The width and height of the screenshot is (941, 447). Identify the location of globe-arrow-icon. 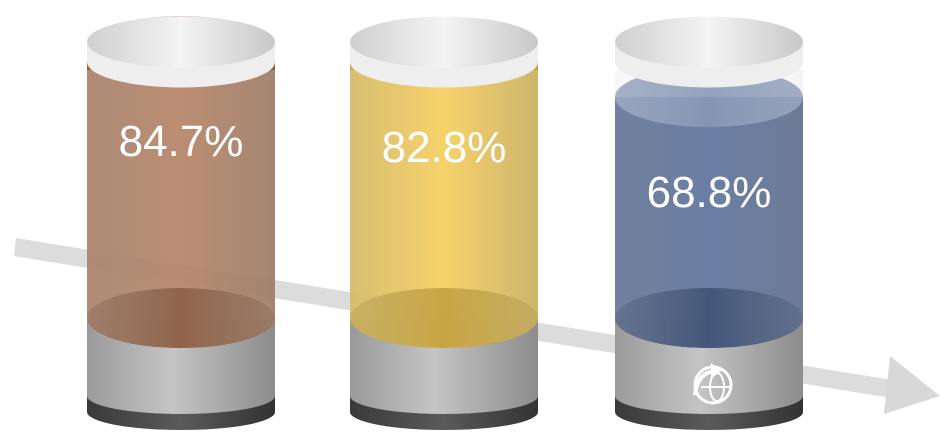
(713, 384).